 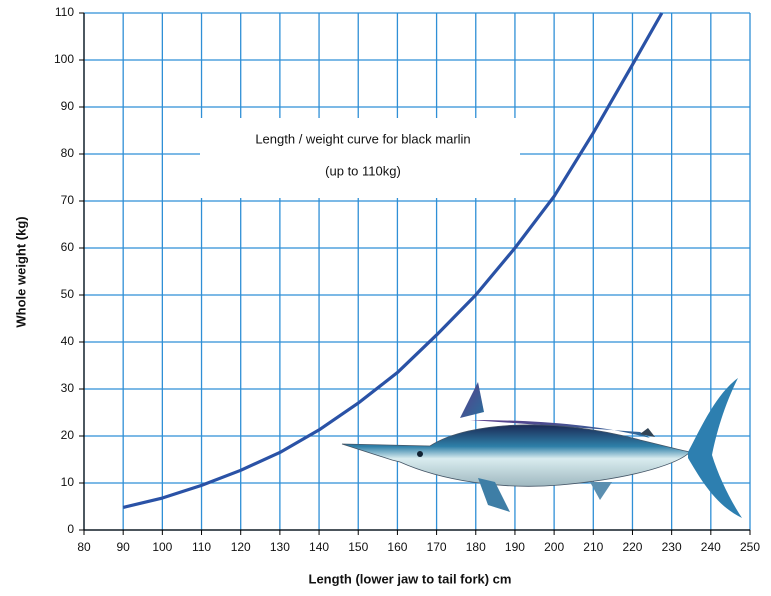 I want to click on y-tick-label: 40, so click(x=68, y=341).